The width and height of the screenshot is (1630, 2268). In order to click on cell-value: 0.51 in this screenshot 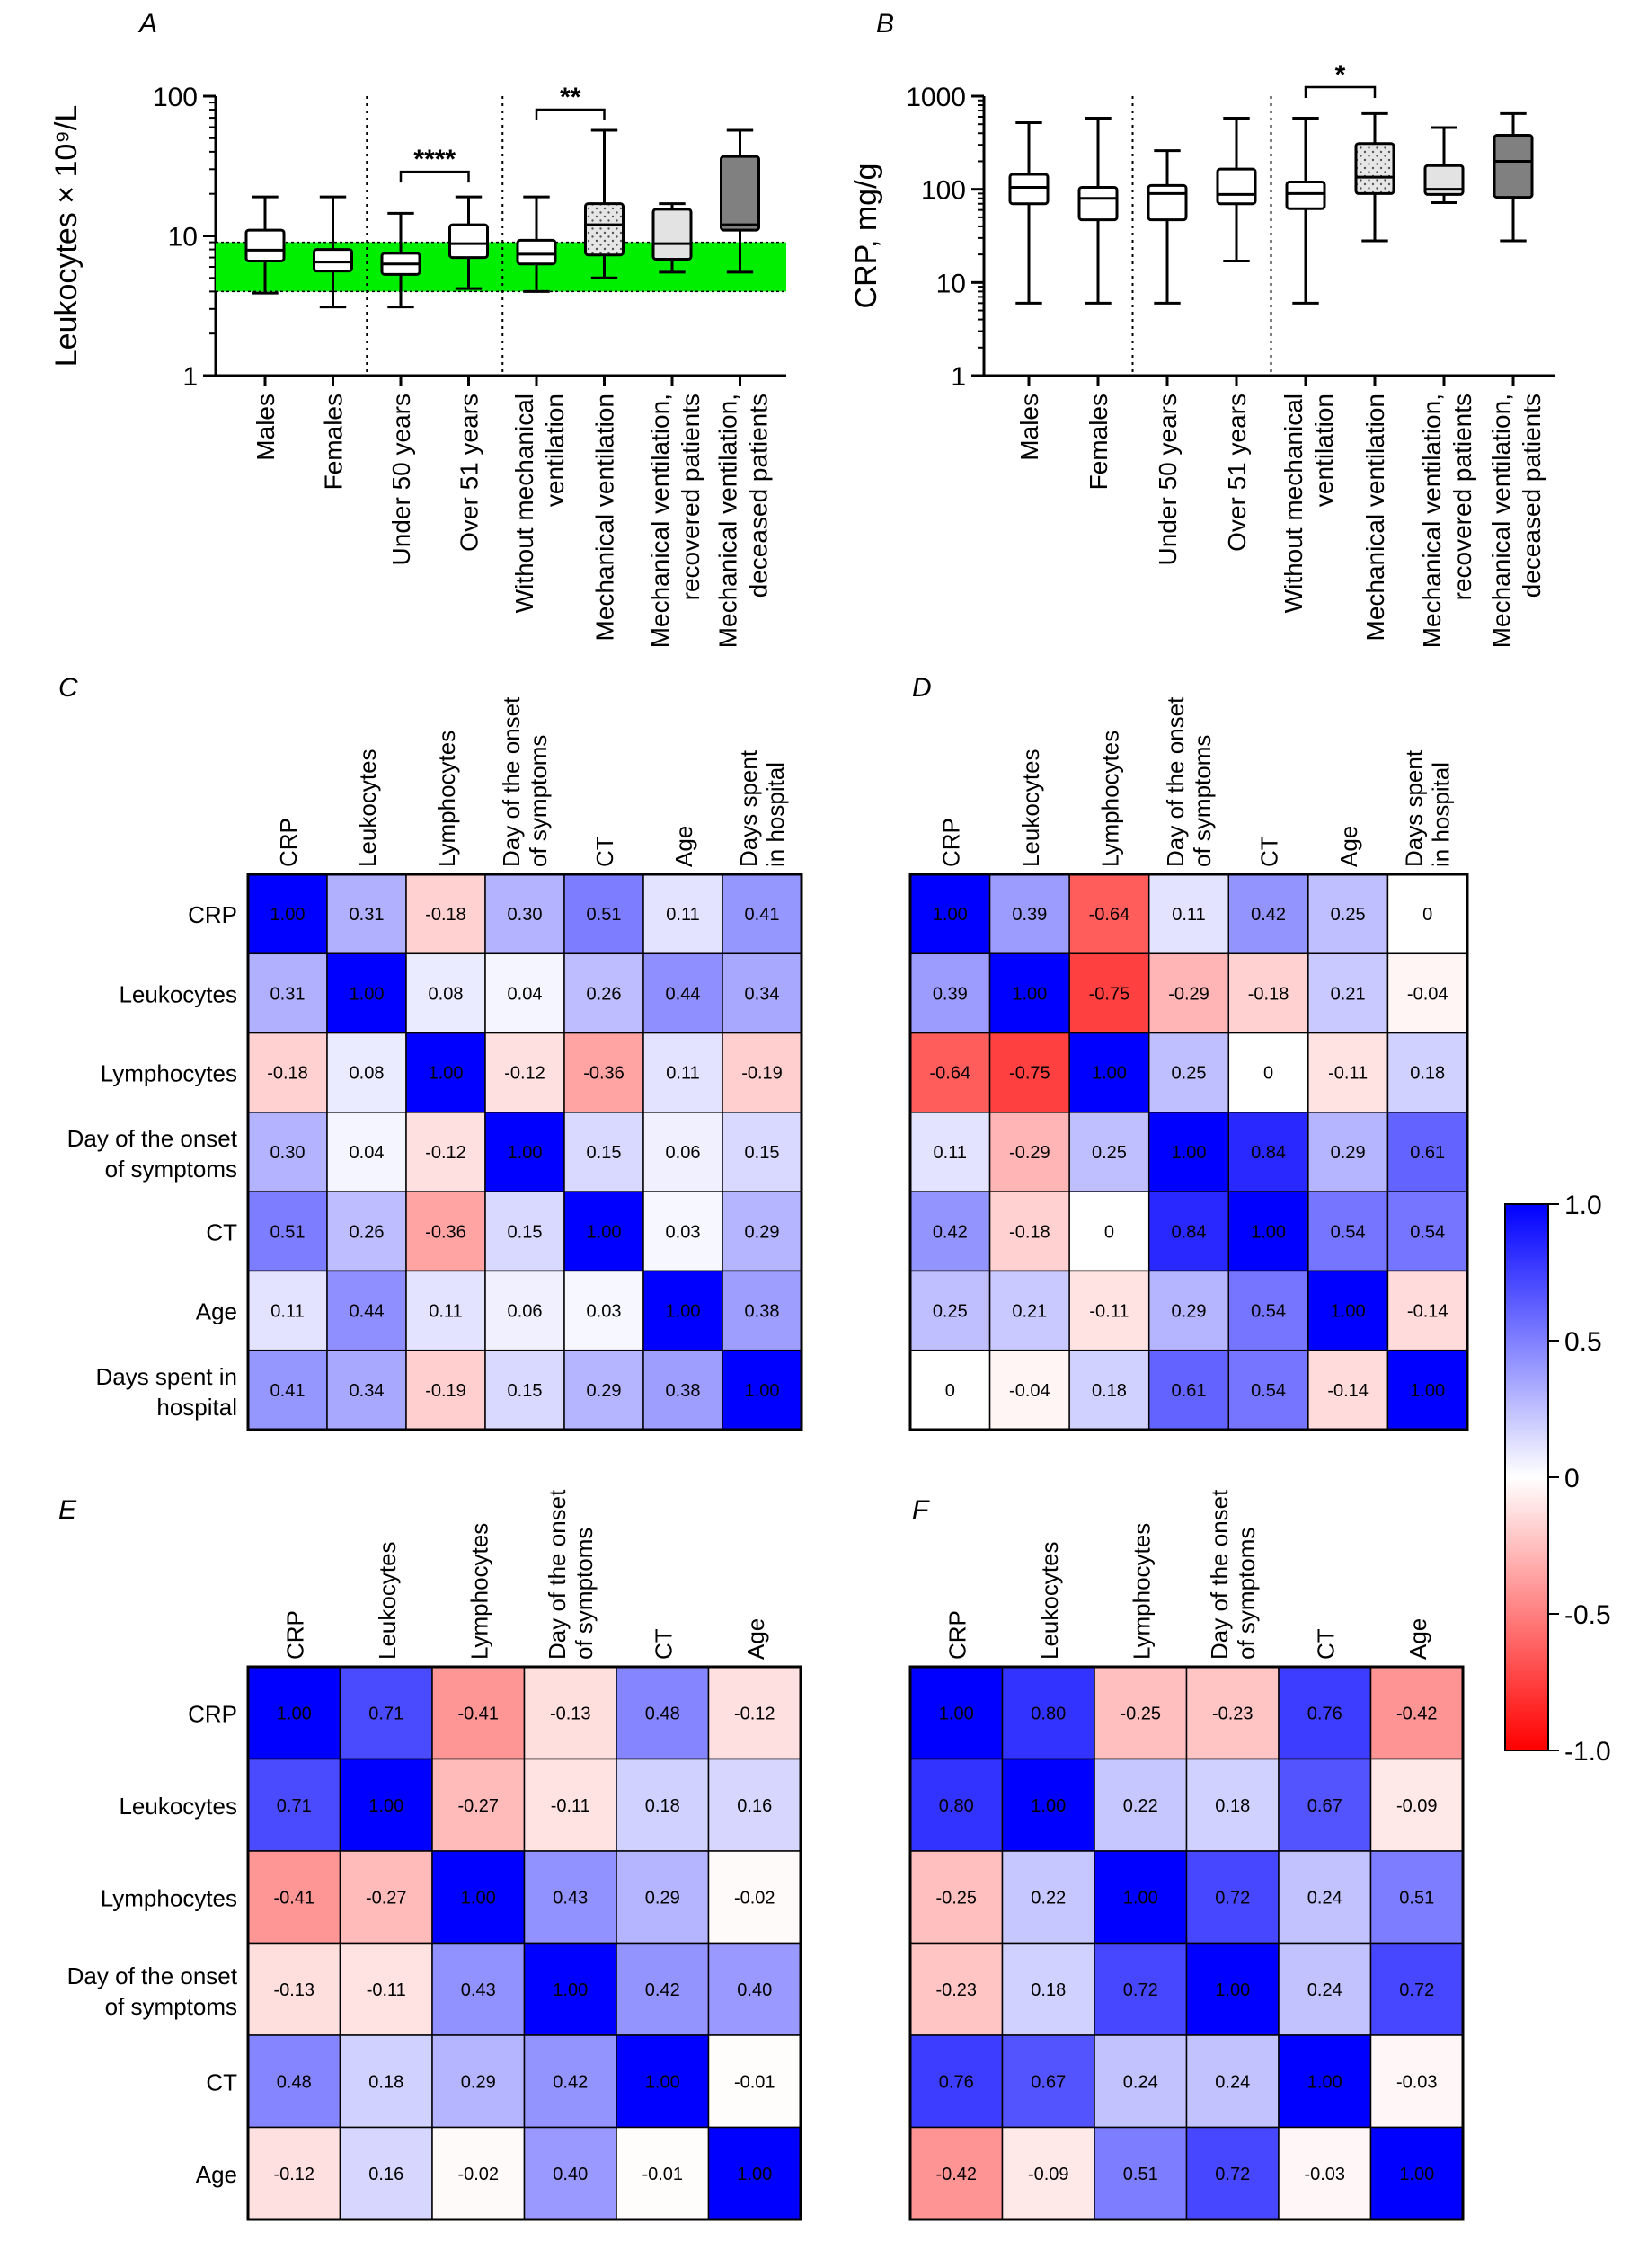, I will do `click(604, 915)`.